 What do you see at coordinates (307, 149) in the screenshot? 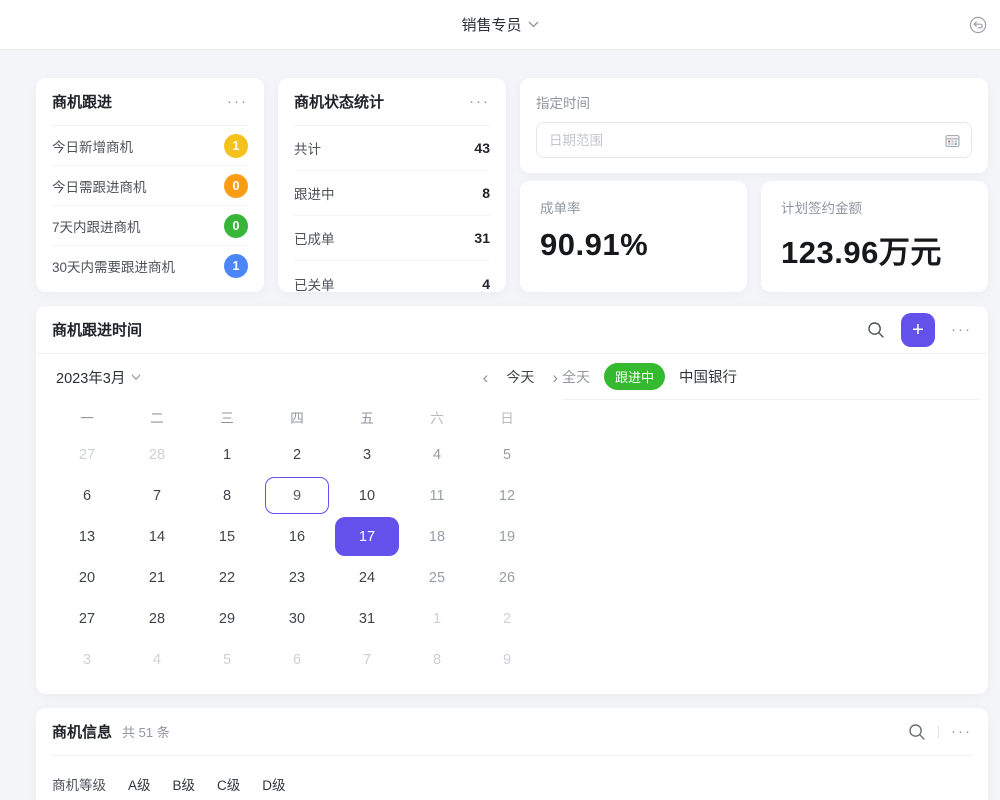
I see `row-label: 共计` at bounding box center [307, 149].